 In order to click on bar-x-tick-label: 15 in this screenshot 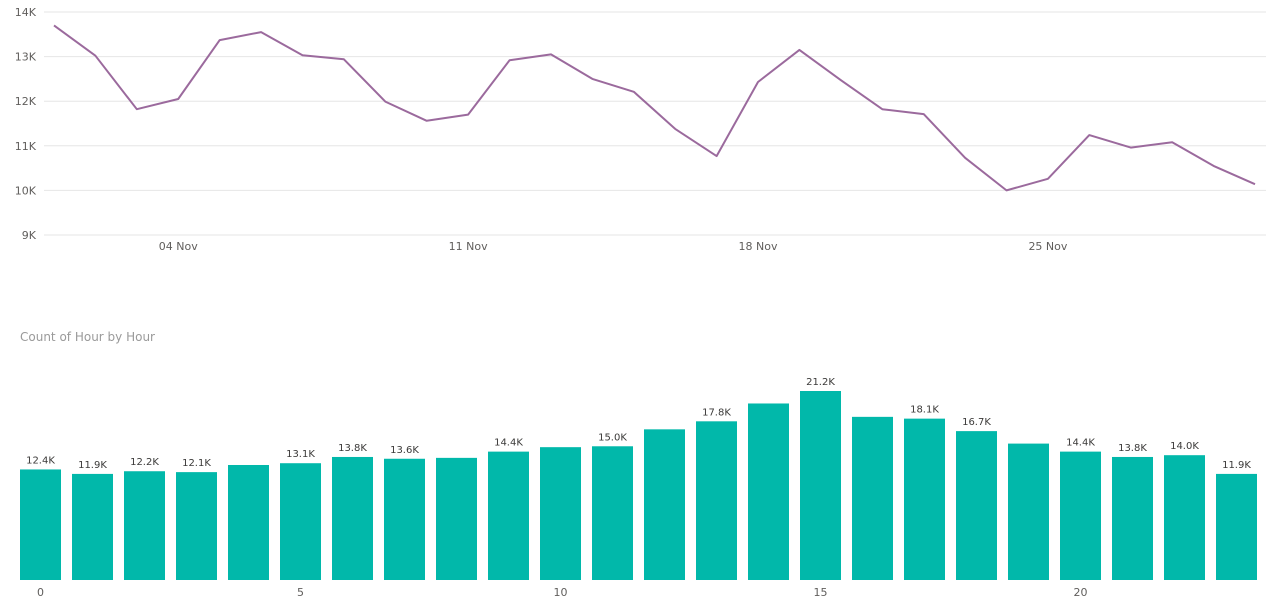, I will do `click(821, 592)`.